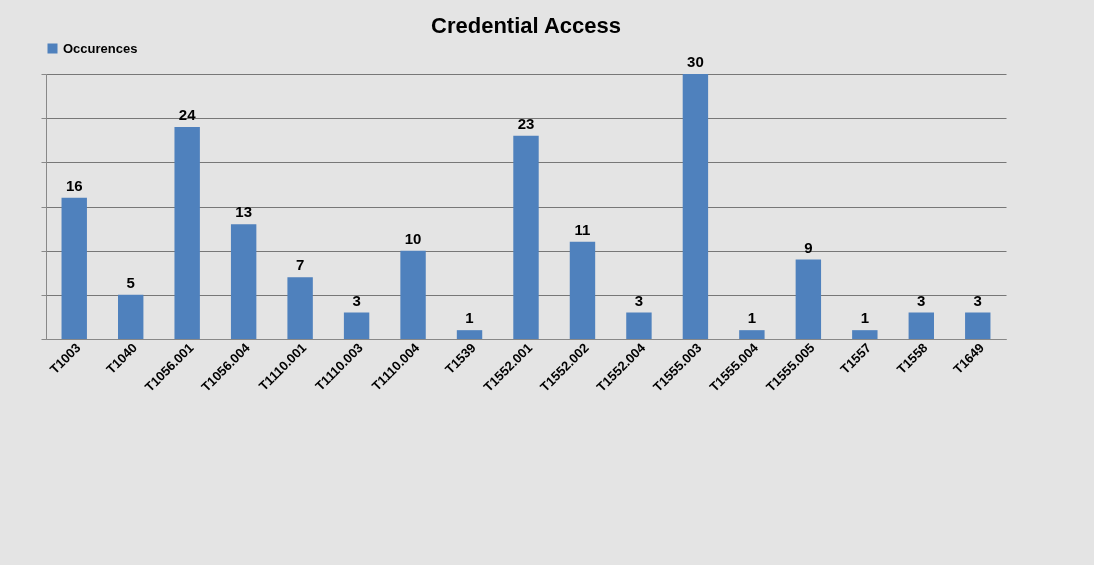  What do you see at coordinates (100, 48) in the screenshot?
I see `legend-label: Occurences` at bounding box center [100, 48].